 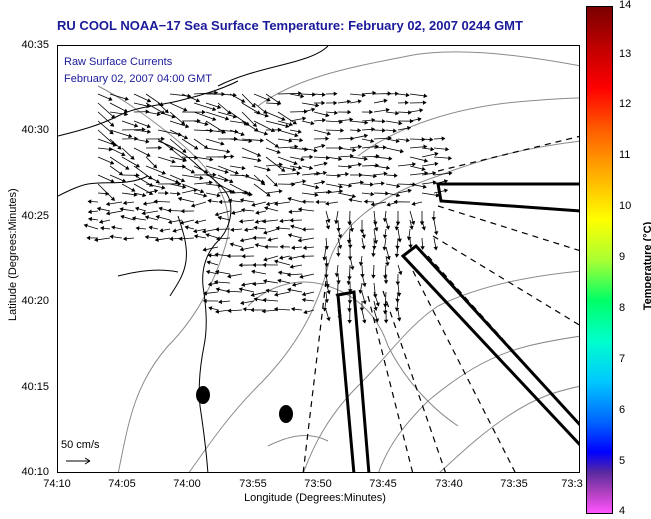 What do you see at coordinates (78, 461) in the screenshot?
I see `scale-arrow` at bounding box center [78, 461].